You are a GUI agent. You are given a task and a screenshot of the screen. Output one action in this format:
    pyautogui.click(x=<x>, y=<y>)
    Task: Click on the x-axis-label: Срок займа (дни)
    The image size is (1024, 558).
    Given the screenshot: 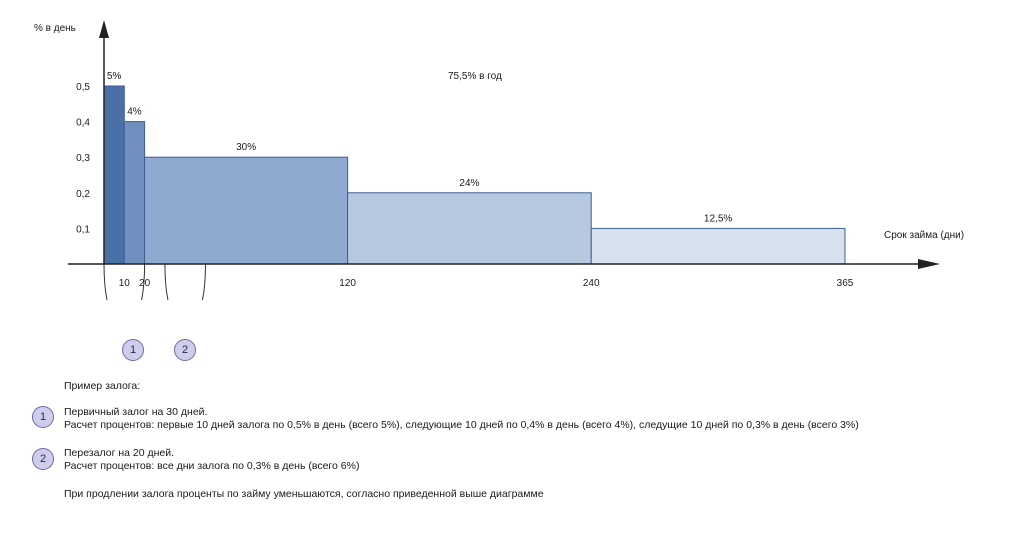 What is the action you would take?
    pyautogui.click(x=924, y=235)
    